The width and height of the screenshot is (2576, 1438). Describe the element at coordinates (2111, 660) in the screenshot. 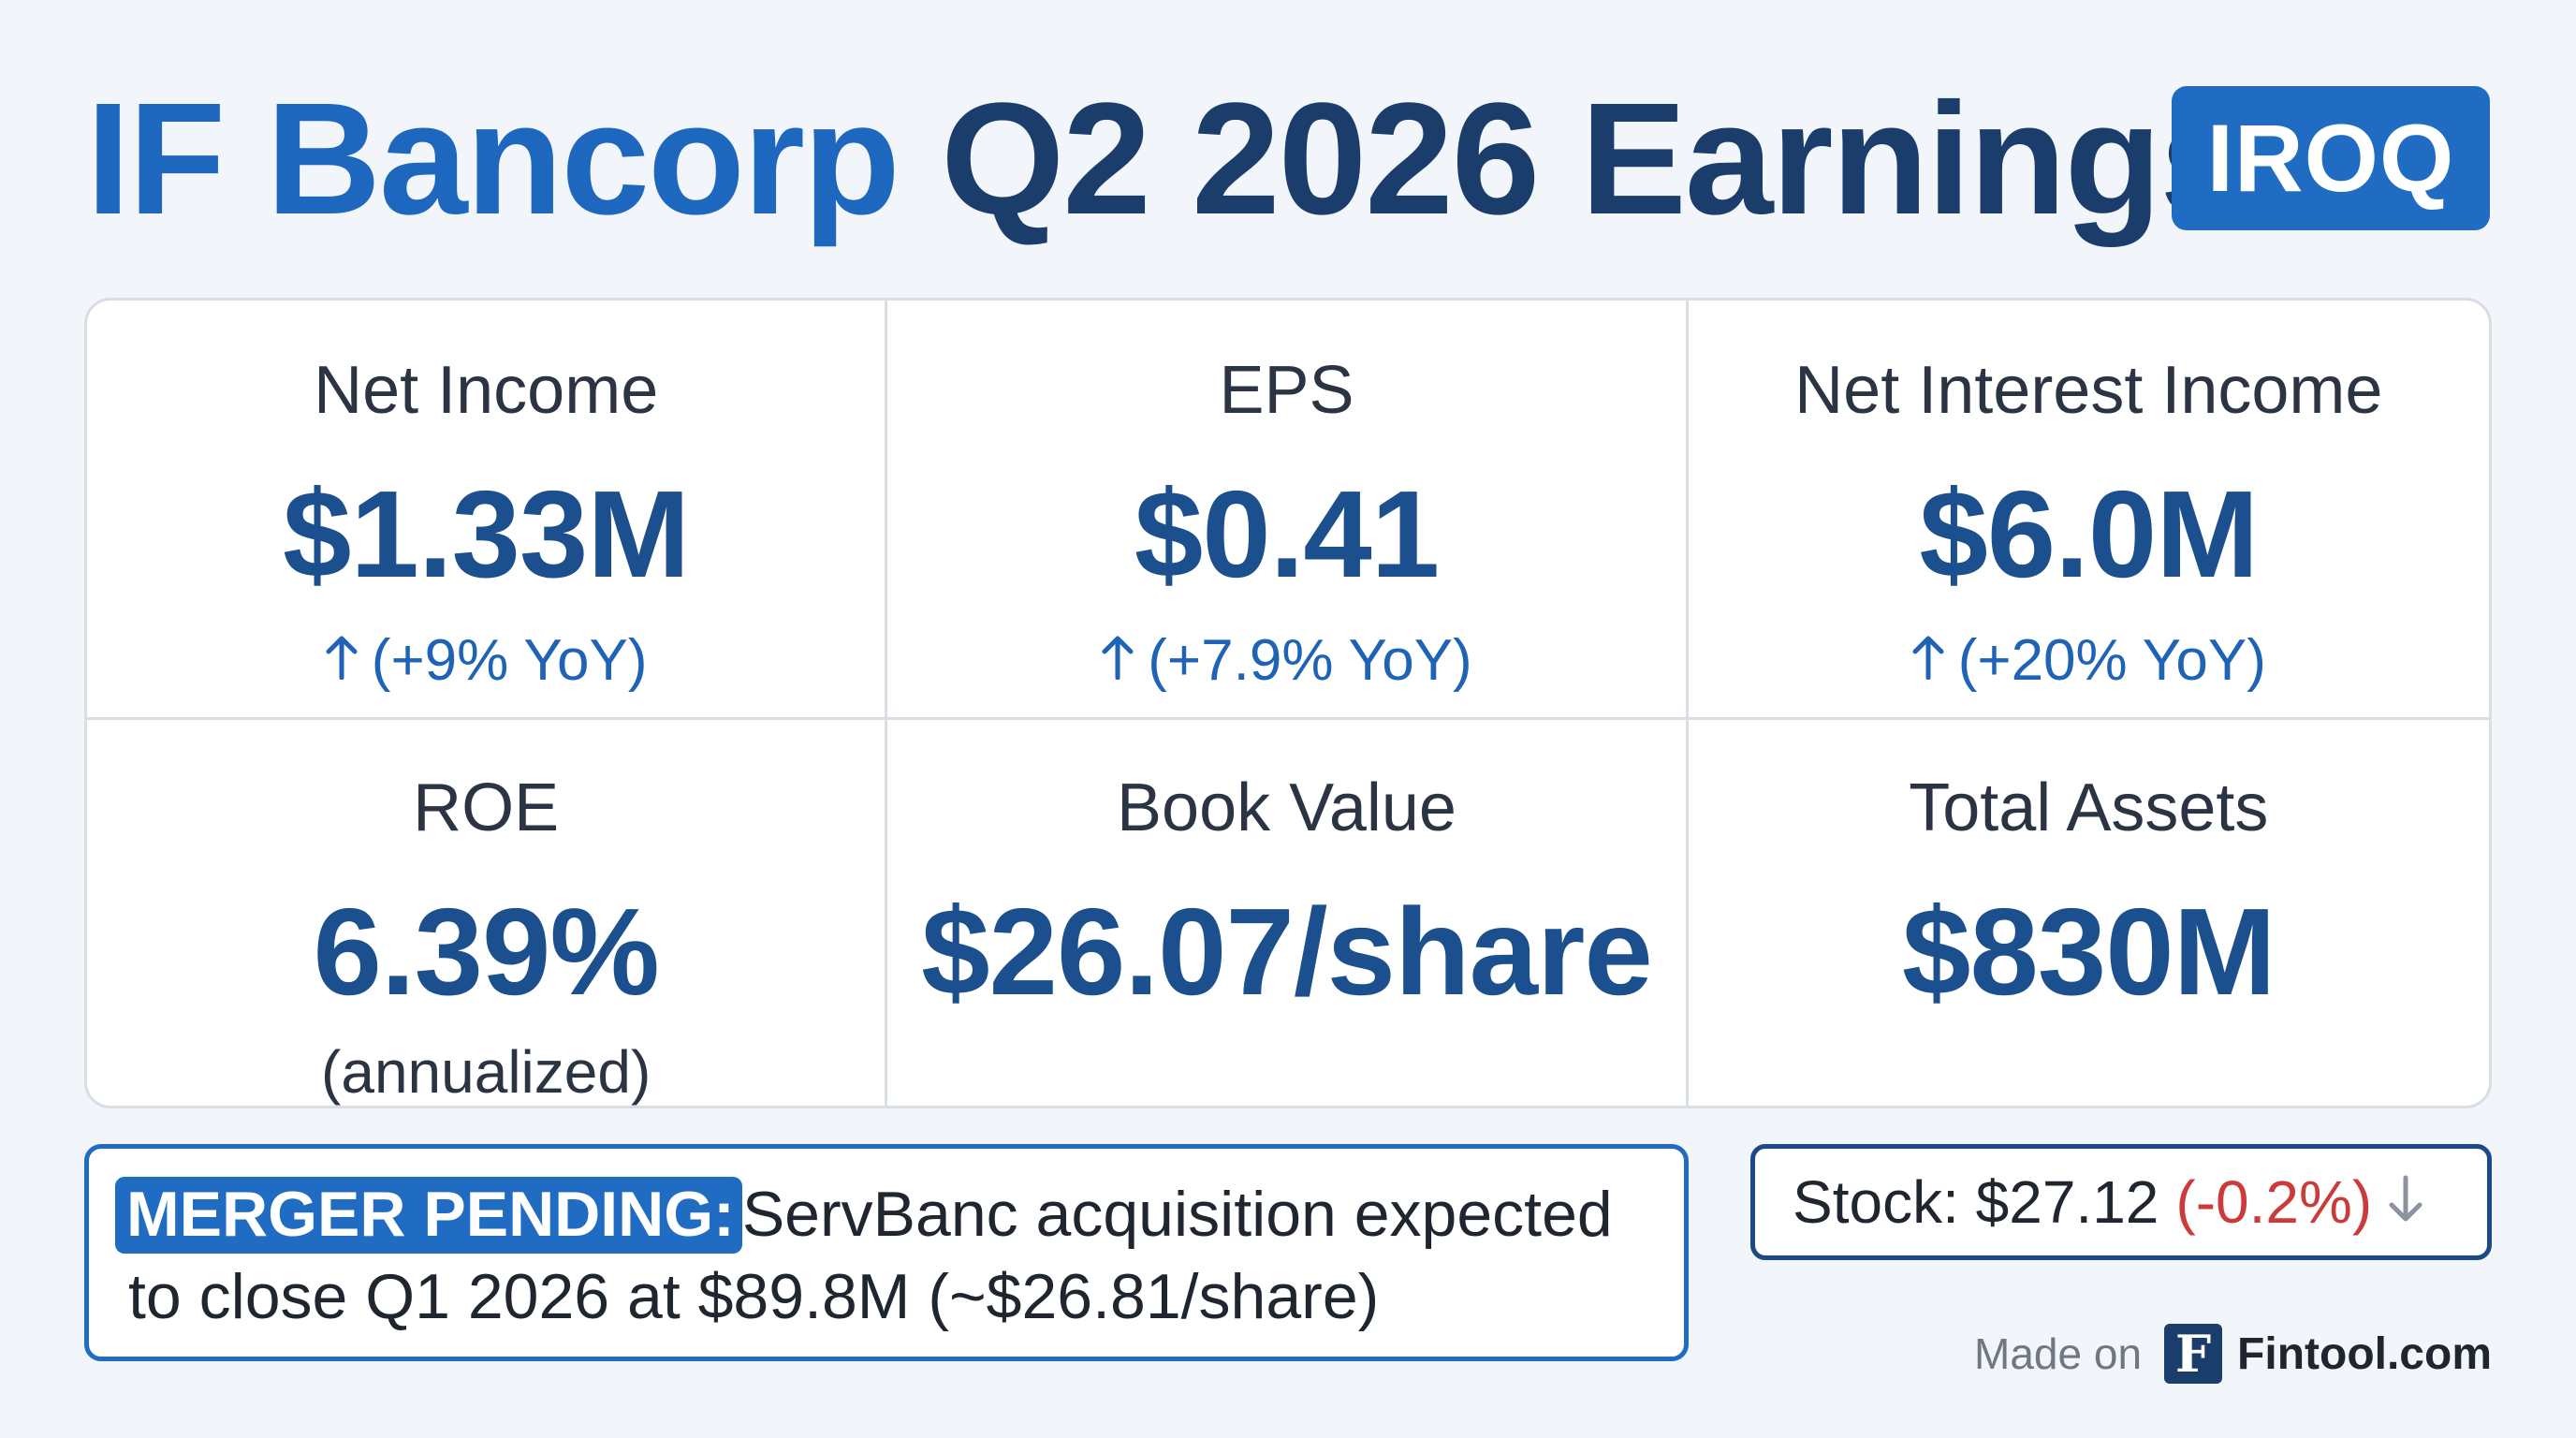

I see `metric-change-text: (+20% YoY)` at that location.